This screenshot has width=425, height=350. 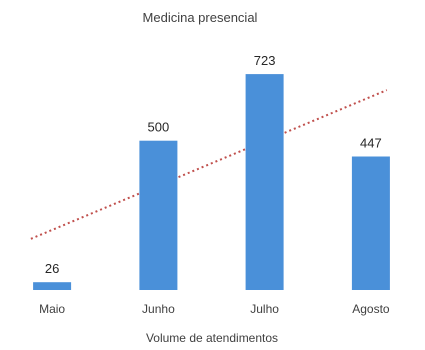 I want to click on x-tick-labels-group: Maio Junho Julho Agosto, so click(x=214, y=309).